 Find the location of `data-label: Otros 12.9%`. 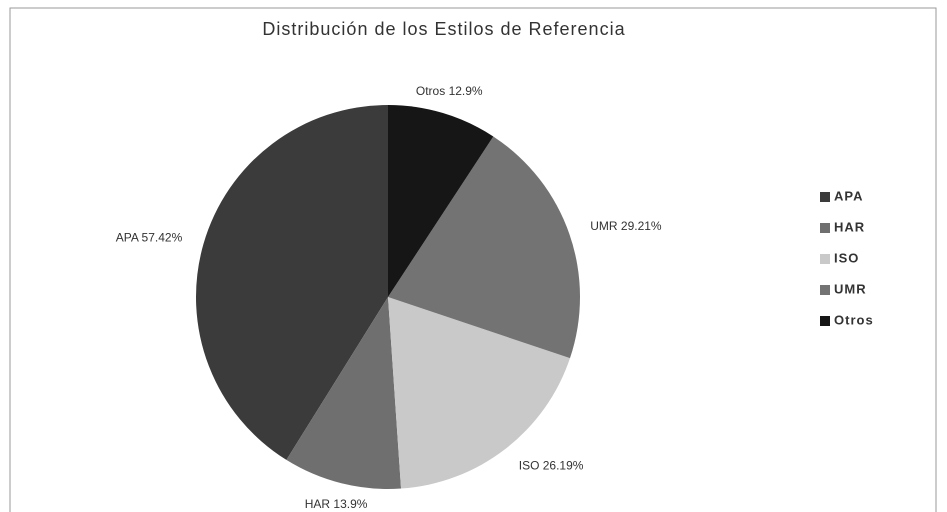

data-label: Otros 12.9% is located at coordinates (449, 91).